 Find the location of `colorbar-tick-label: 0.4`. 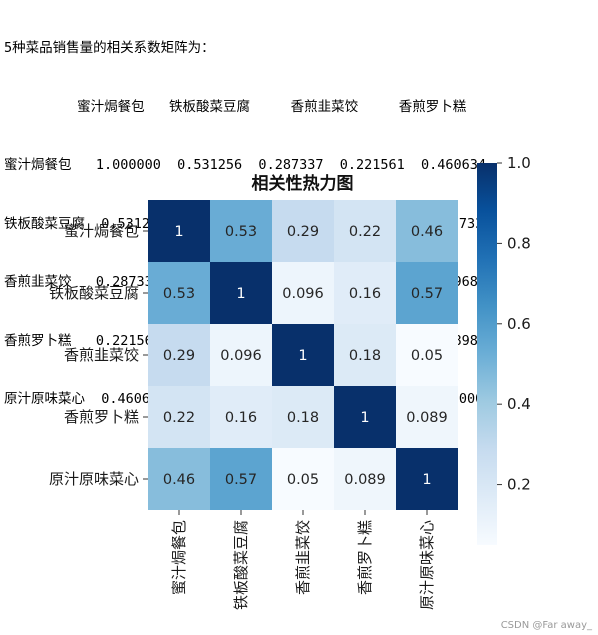

colorbar-tick-label: 0.4 is located at coordinates (519, 404).